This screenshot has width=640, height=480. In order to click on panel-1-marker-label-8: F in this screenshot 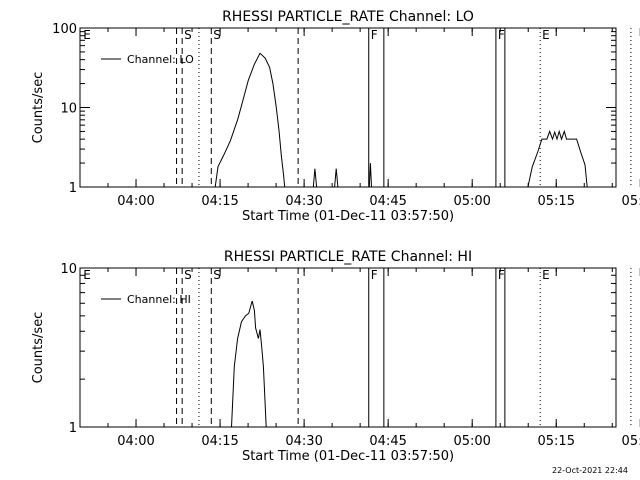, I will do `click(501, 35)`.